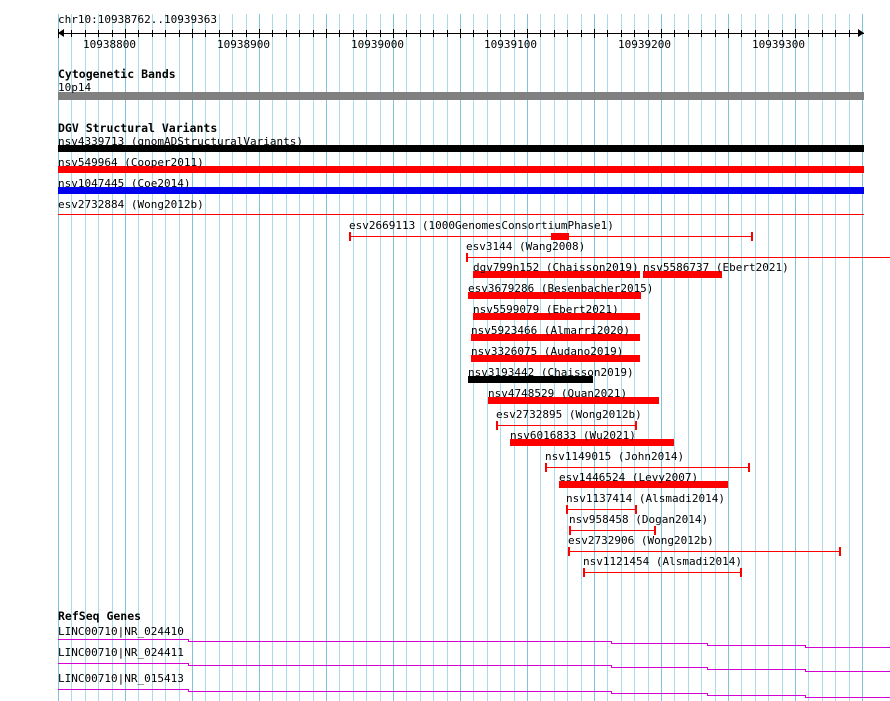 This screenshot has height=701, width=890. What do you see at coordinates (569, 414) in the screenshot?
I see `feature-label: esv2732895 (Wong2012b)` at bounding box center [569, 414].